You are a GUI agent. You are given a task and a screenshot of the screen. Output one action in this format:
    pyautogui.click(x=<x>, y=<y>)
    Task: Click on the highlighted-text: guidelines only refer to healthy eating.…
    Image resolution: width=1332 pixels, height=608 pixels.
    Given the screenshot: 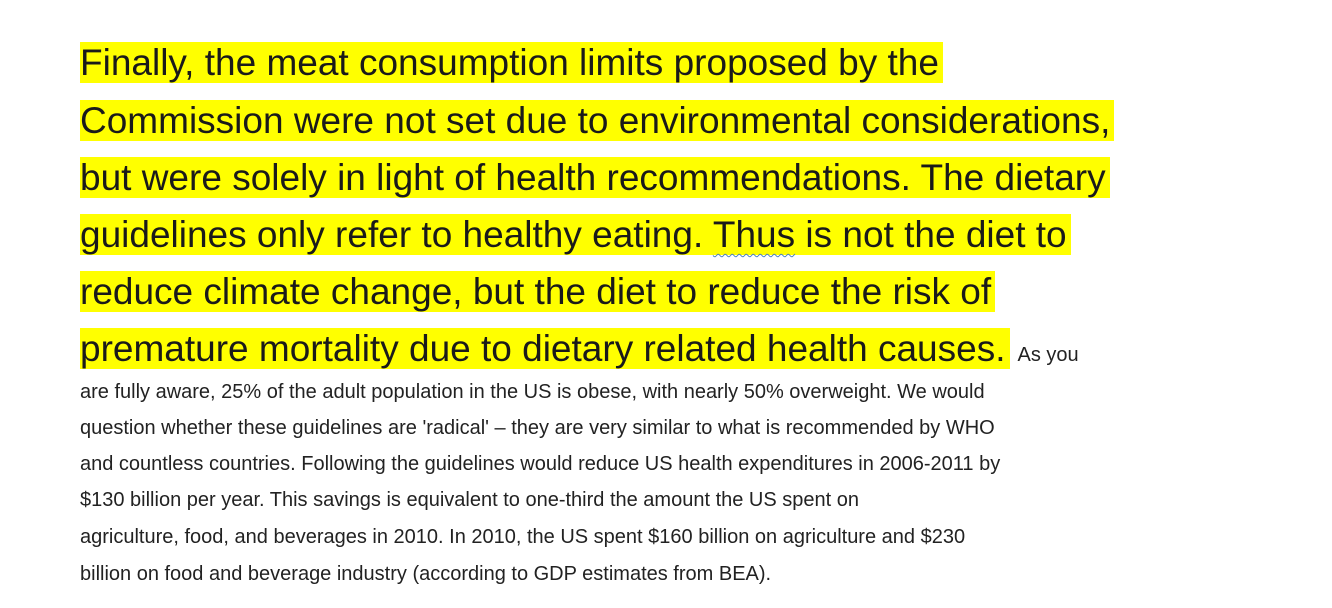 What is the action you would take?
    pyautogui.click(x=575, y=234)
    